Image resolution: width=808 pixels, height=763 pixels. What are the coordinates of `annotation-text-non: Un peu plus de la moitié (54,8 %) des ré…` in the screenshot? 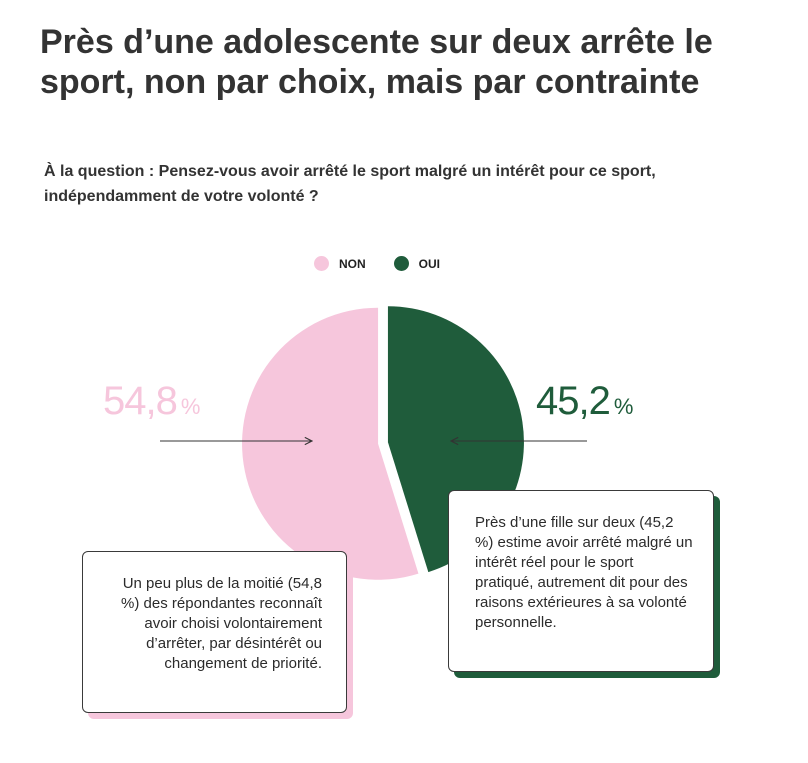 It's located at (221, 623).